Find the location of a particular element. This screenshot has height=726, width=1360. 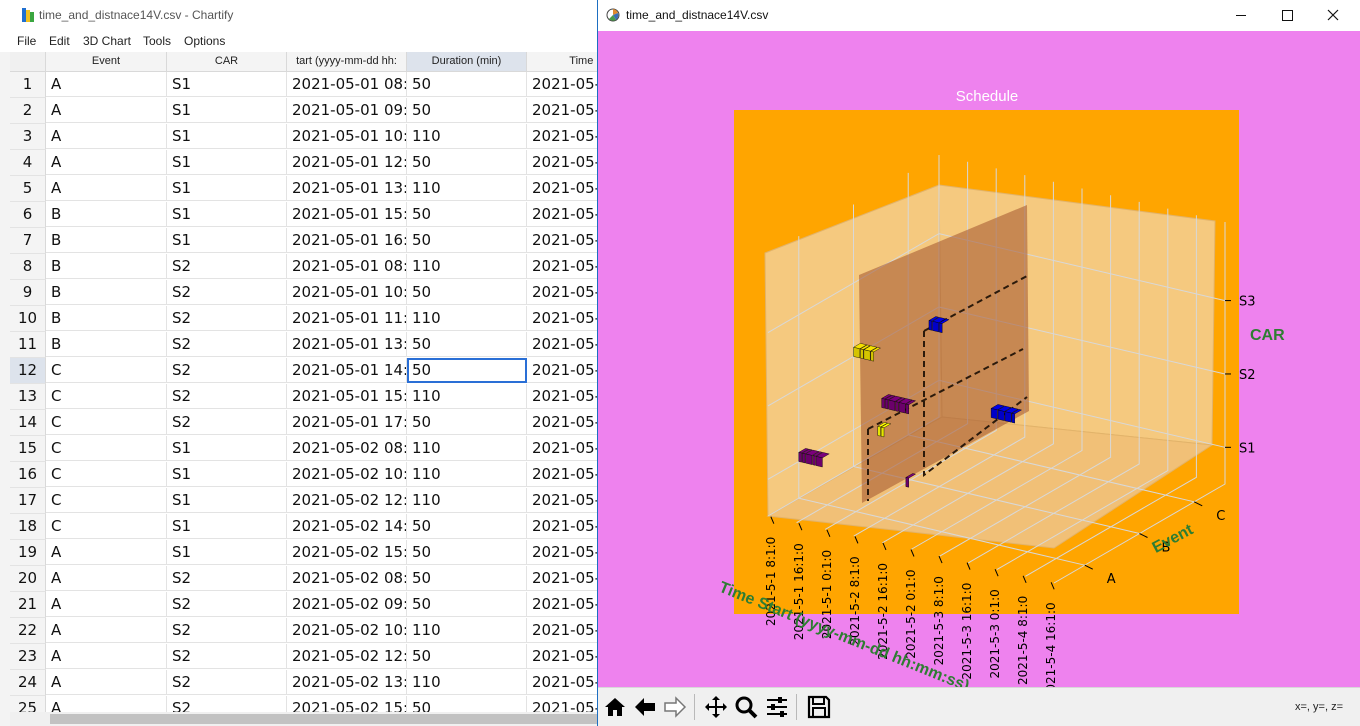

table-row: 25 A S2 2021-05-02 15: 50 2021-05- is located at coordinates (304, 704).